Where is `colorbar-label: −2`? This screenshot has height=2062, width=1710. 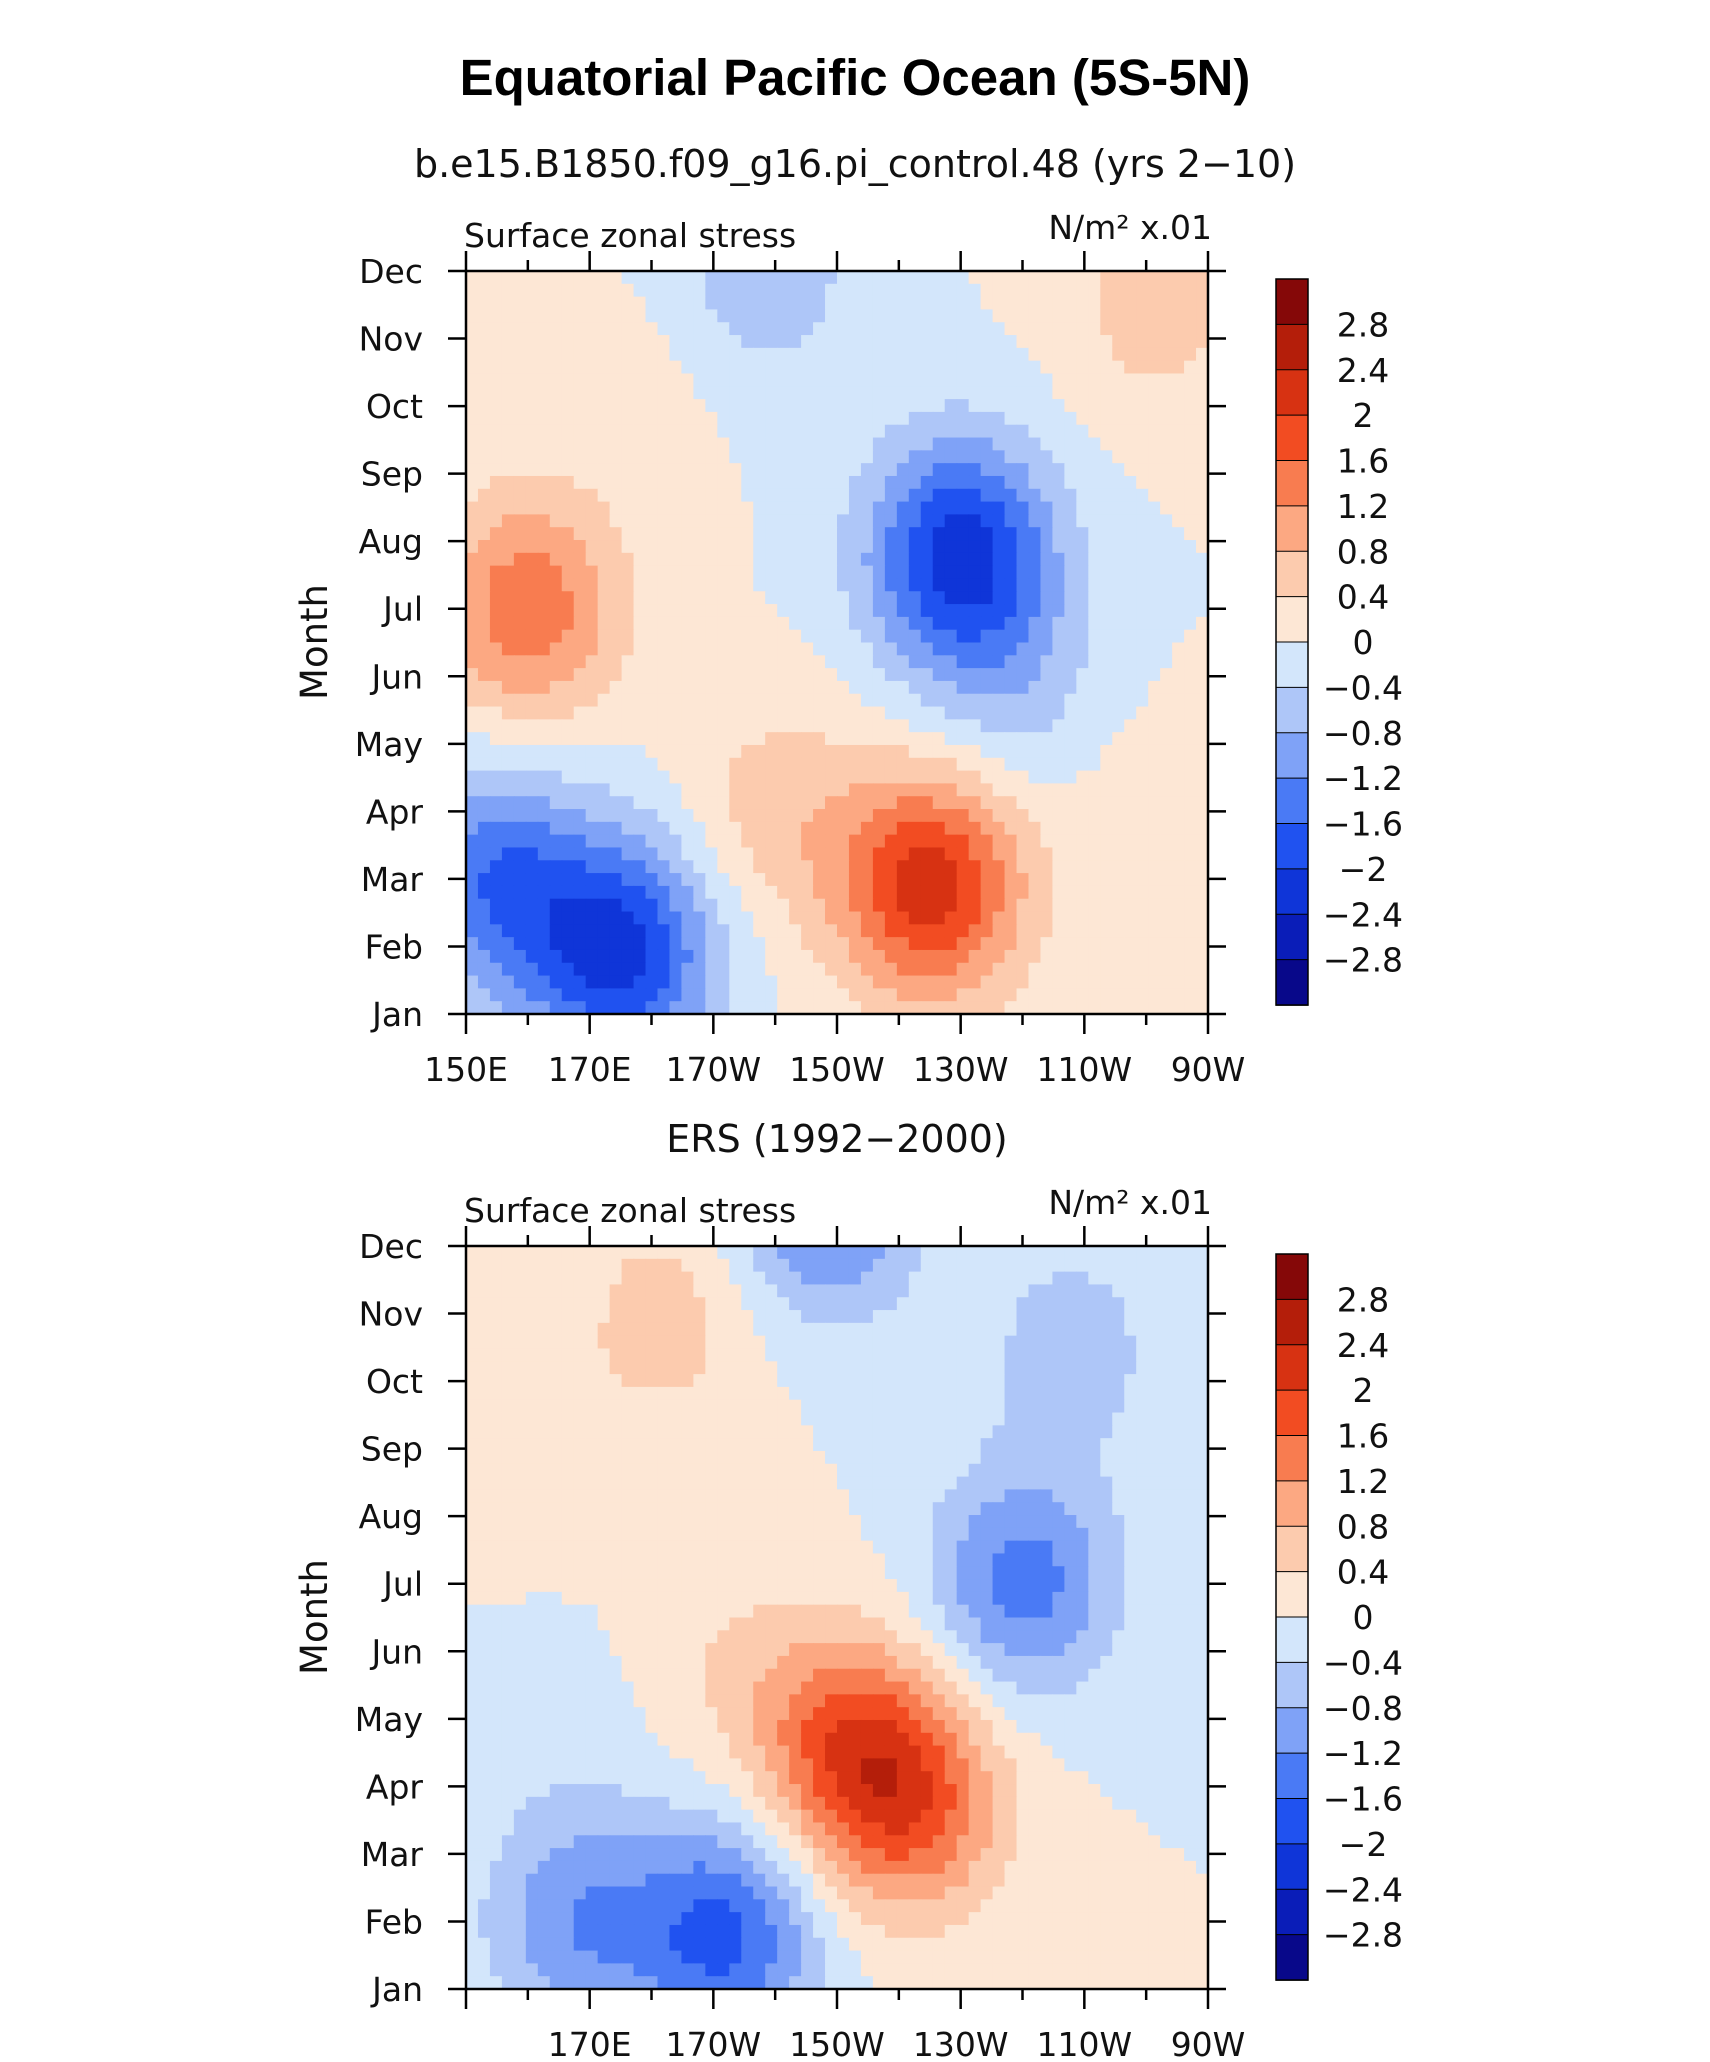
colorbar-label: −2 is located at coordinates (1363, 869).